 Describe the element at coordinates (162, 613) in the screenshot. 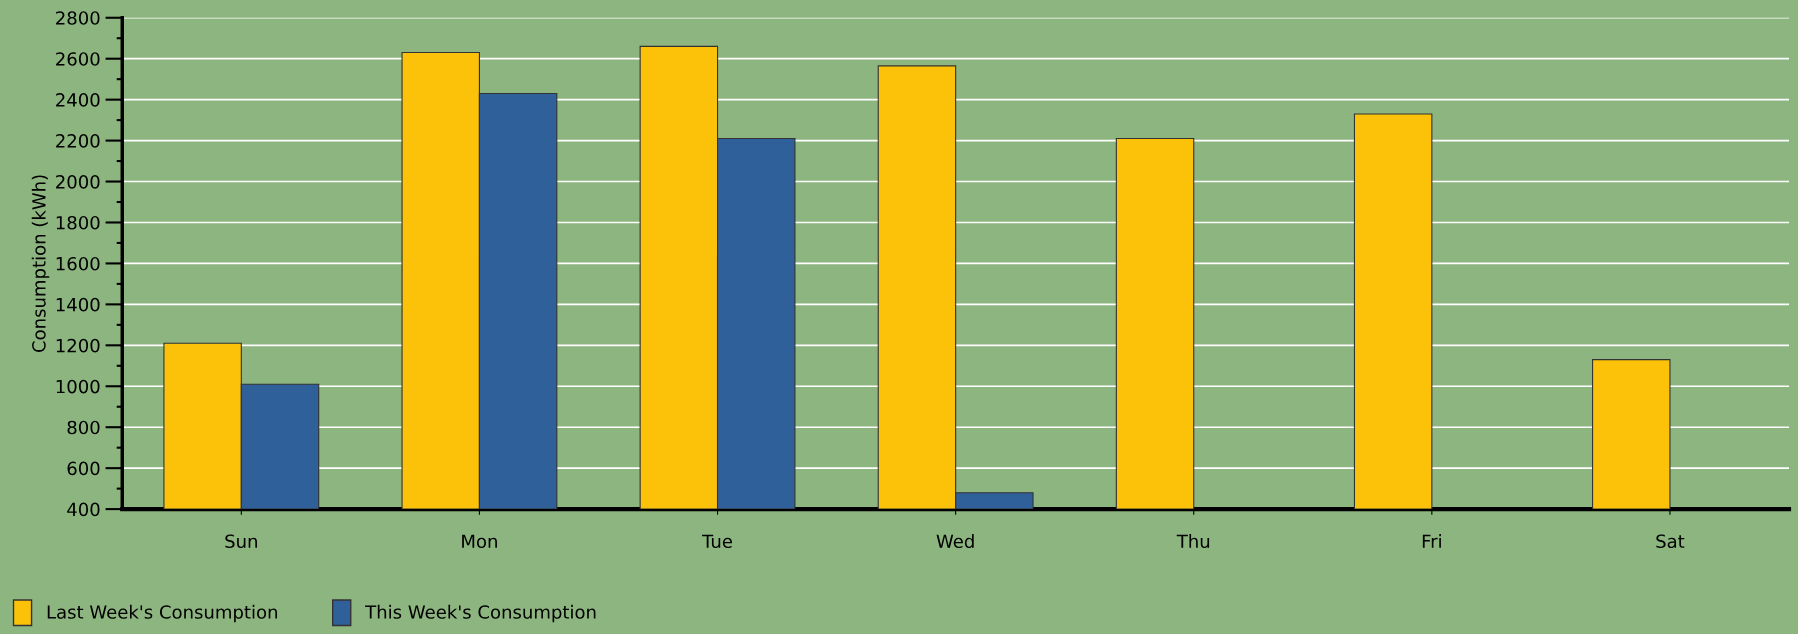

I see `legend-label: Last Week's Consumption` at that location.